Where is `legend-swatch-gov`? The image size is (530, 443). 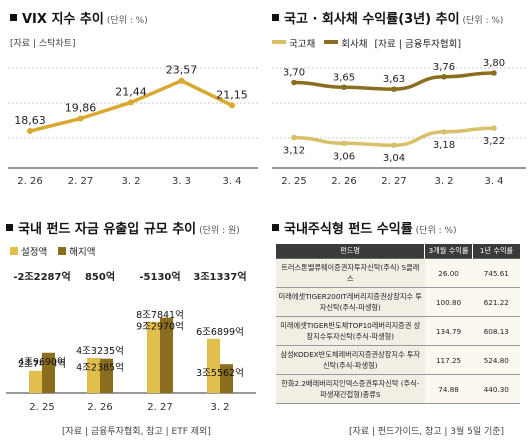 legend-swatch-gov is located at coordinates (279, 42).